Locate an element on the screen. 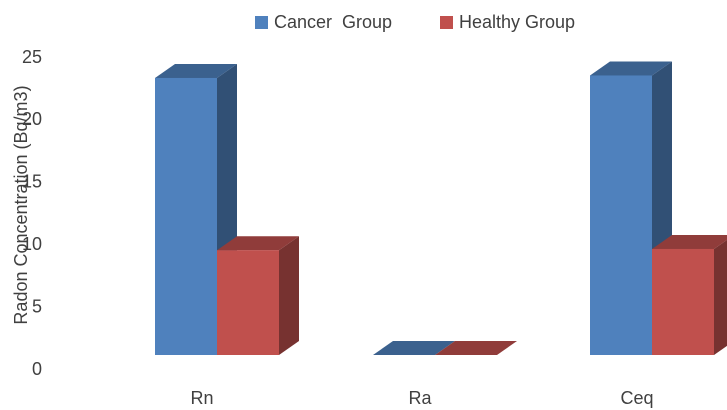 The image size is (727, 410). y-tick-label: 0 is located at coordinates (37, 369).